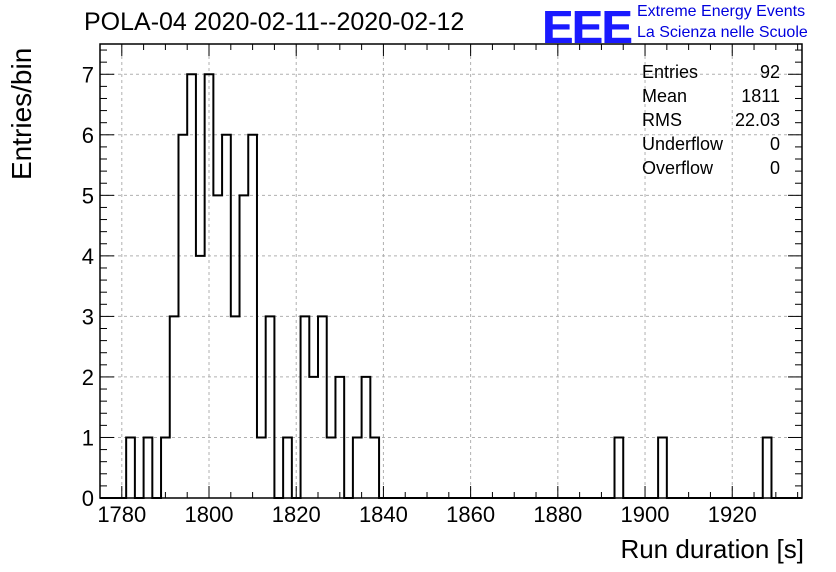  Describe the element at coordinates (21, 113) in the screenshot. I see `y-axis-label: Entries/bin` at that location.